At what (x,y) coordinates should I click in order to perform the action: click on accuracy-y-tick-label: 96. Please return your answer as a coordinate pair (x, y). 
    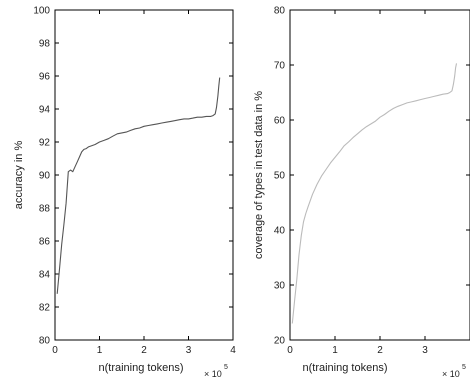
    Looking at the image, I should click on (45, 77).